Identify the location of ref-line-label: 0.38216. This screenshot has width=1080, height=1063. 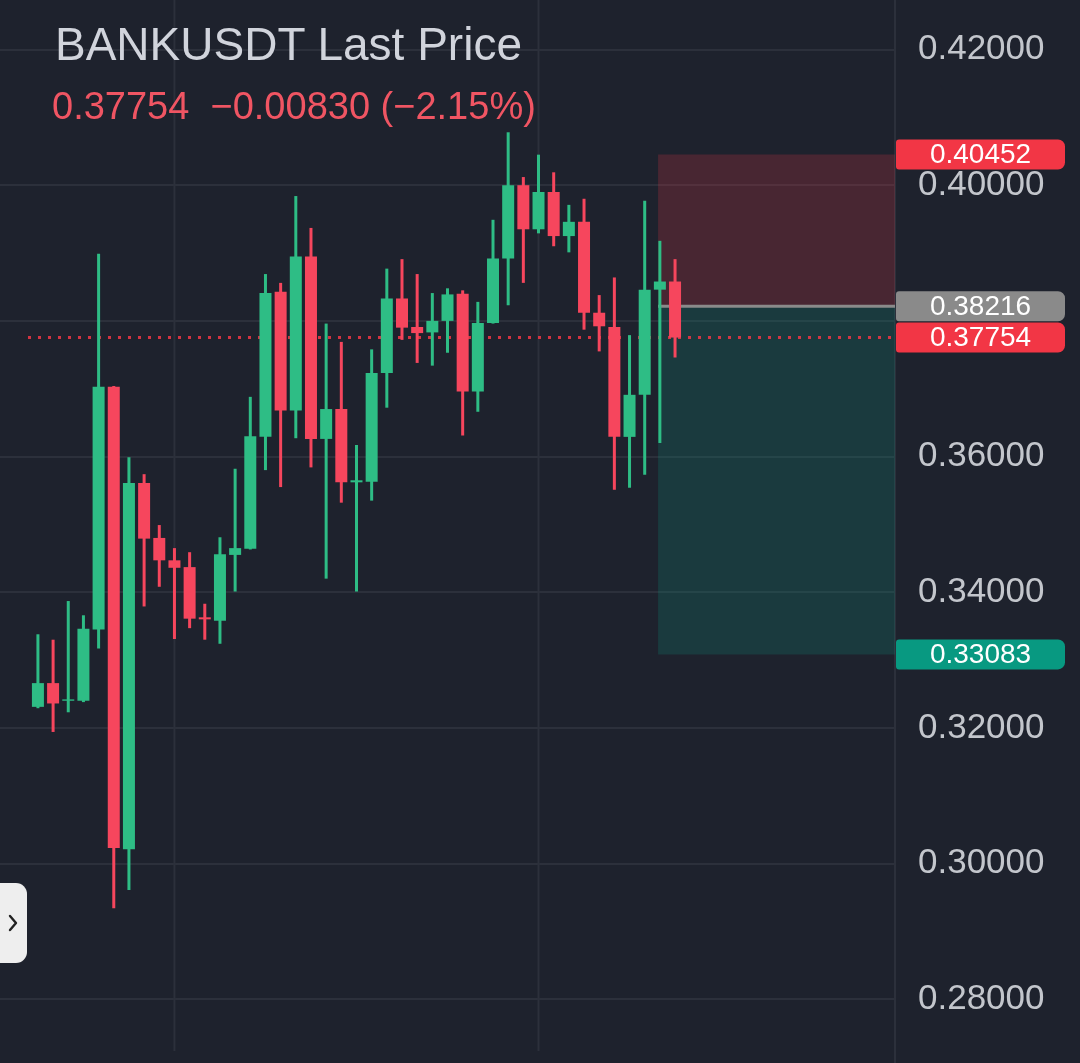
(980, 305).